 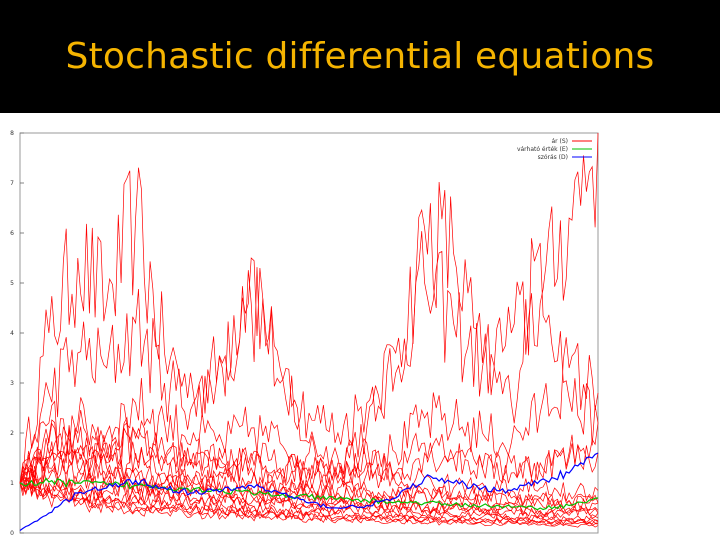 I want to click on y-tick-label-8: 8, so click(x=12, y=133).